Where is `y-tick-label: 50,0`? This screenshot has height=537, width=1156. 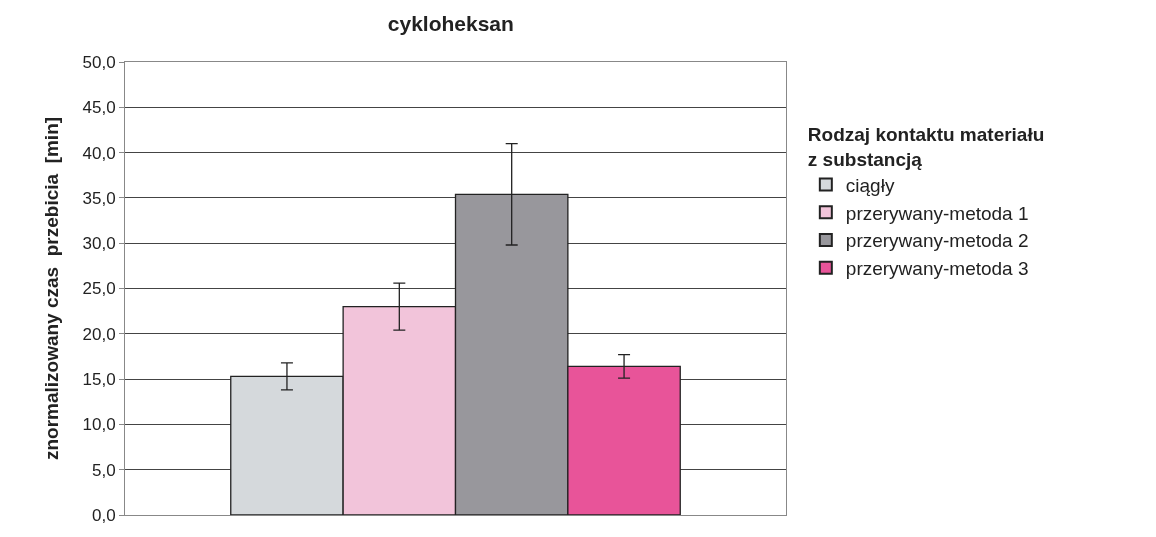 y-tick-label: 50,0 is located at coordinates (99, 62).